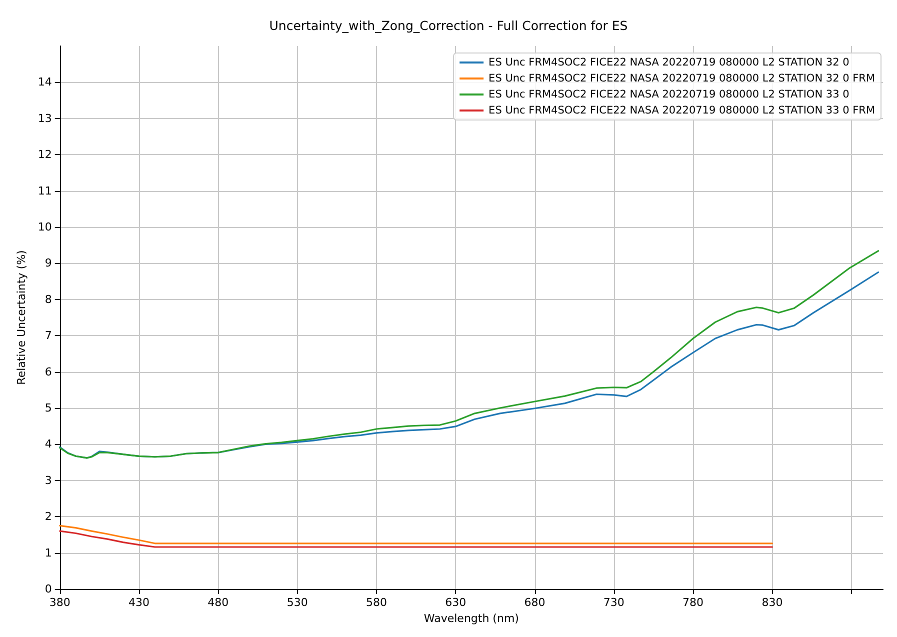  I want to click on x-tick-label: 480, so click(218, 602).